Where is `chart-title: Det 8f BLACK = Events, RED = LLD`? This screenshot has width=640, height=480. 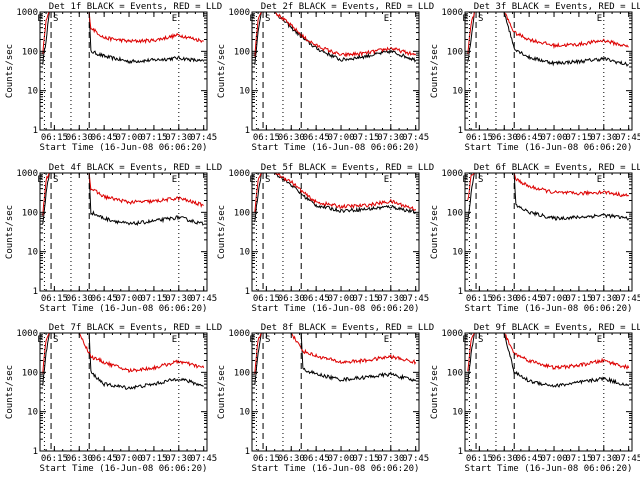 chart-title: Det 8f BLACK = Events, RED = LLD is located at coordinates (347, 328).